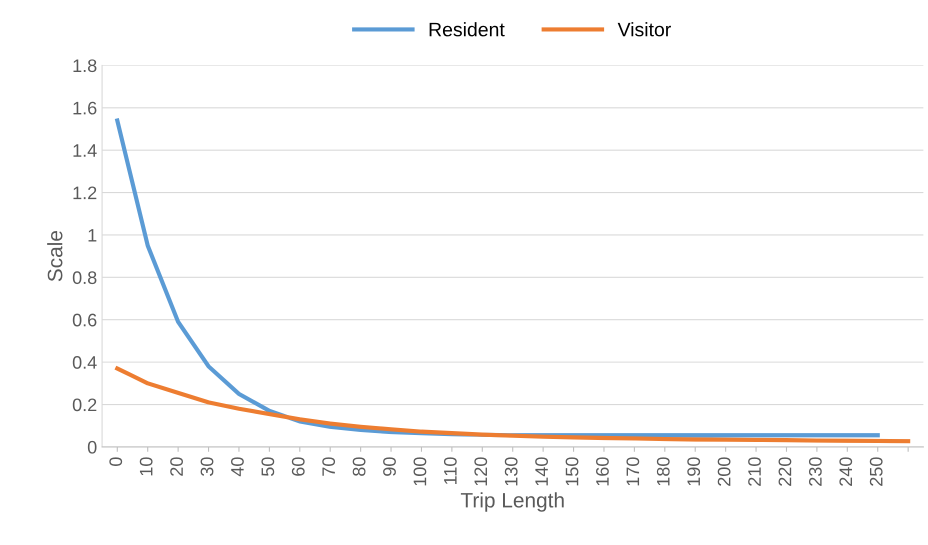  What do you see at coordinates (329, 466) in the screenshot?
I see `x-tick-label: 70` at bounding box center [329, 466].